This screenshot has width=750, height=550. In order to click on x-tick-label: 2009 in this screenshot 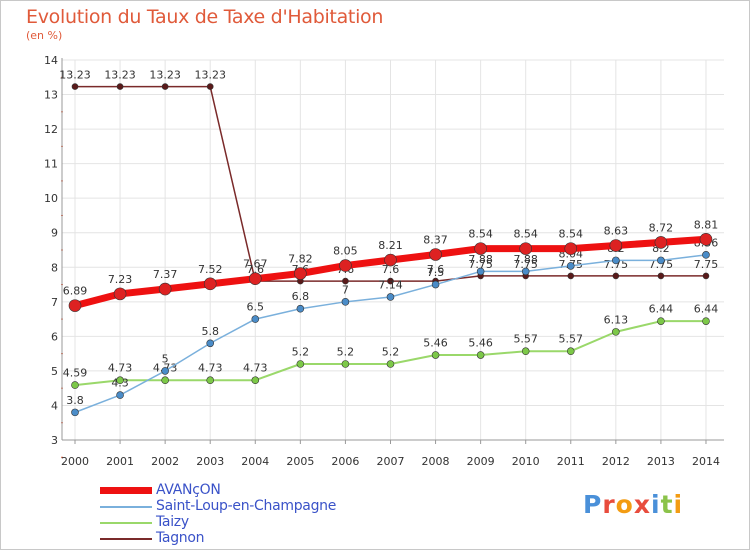, I will do `click(481, 461)`.